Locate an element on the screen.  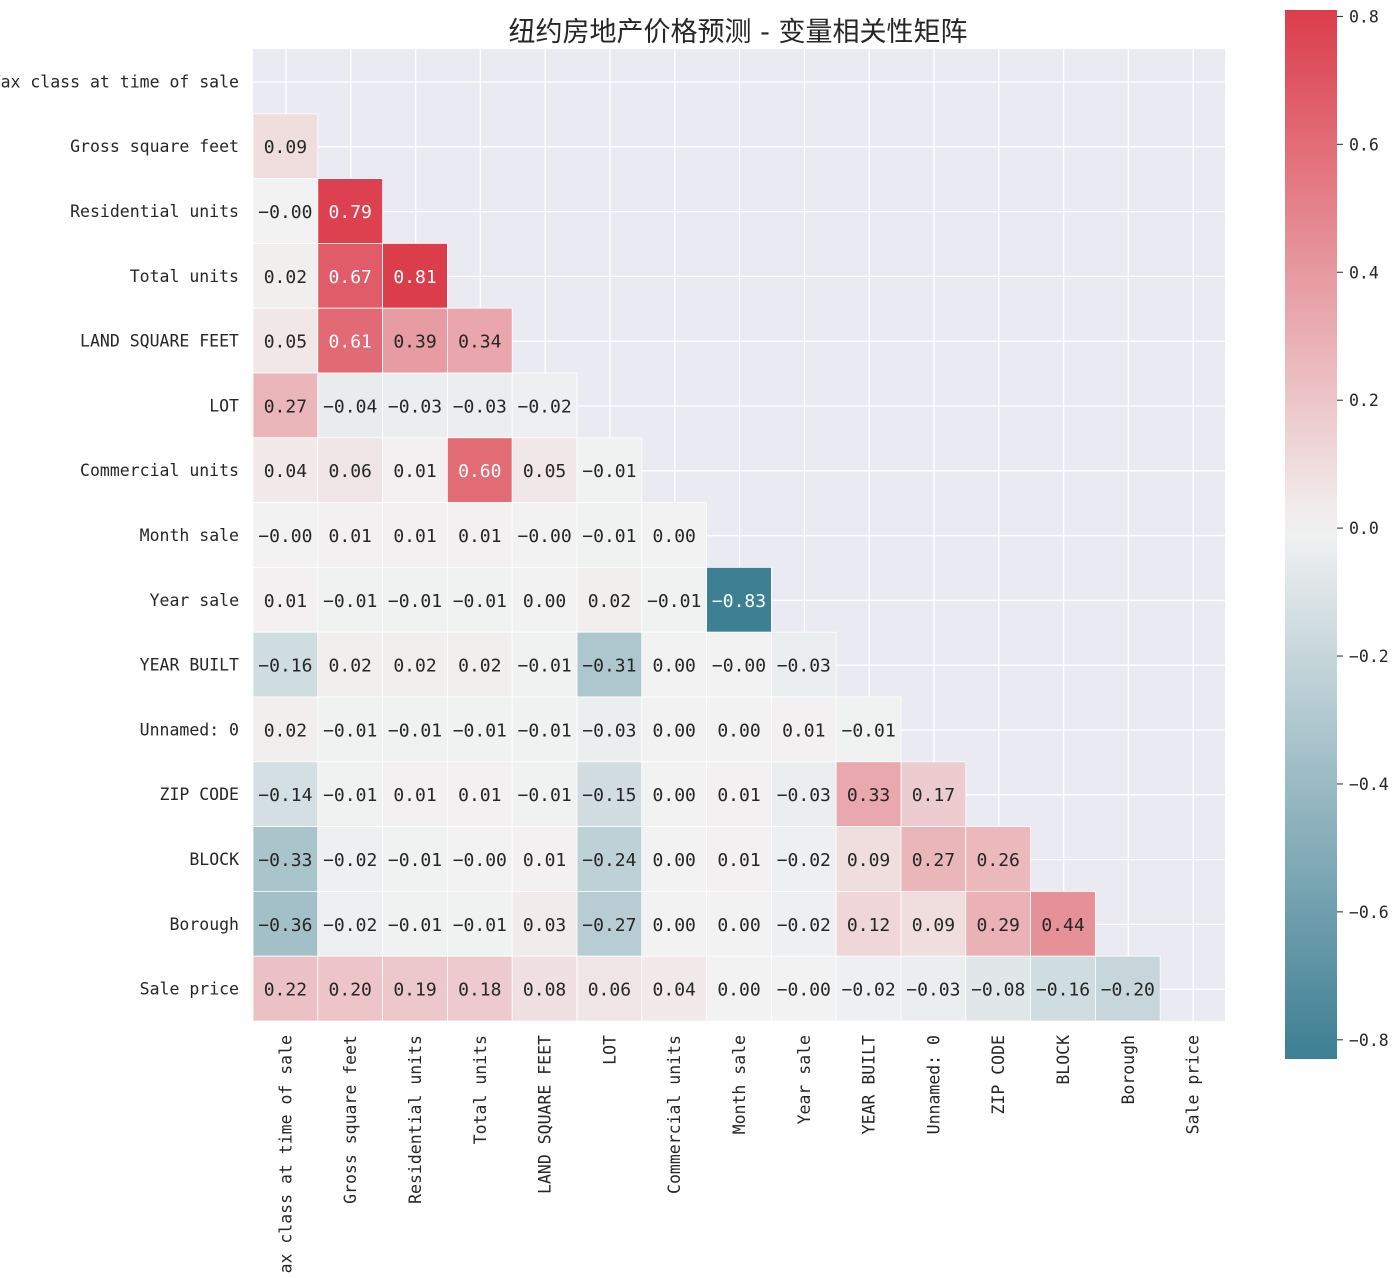
x-tick-label: YEAR BUILT is located at coordinates (869, 1084).